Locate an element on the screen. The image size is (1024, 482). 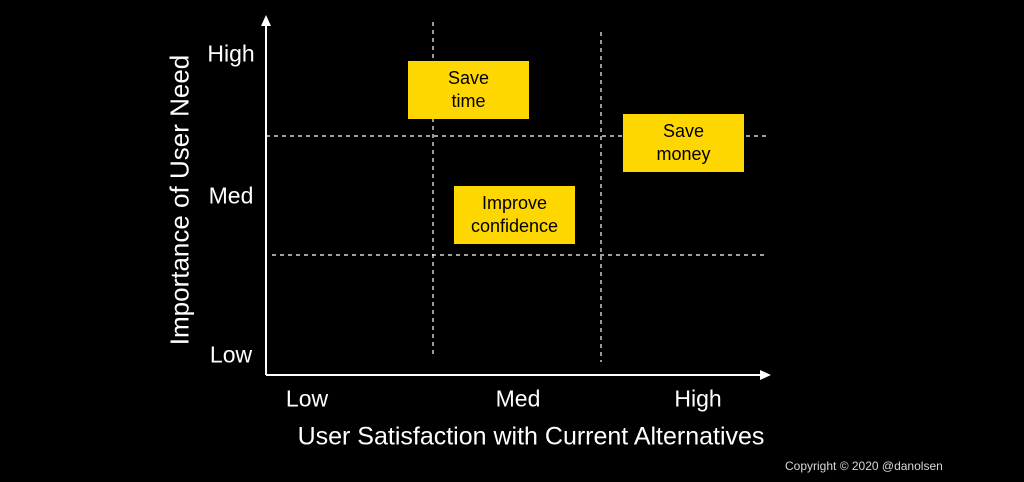
need-label-line: money is located at coordinates (683, 154).